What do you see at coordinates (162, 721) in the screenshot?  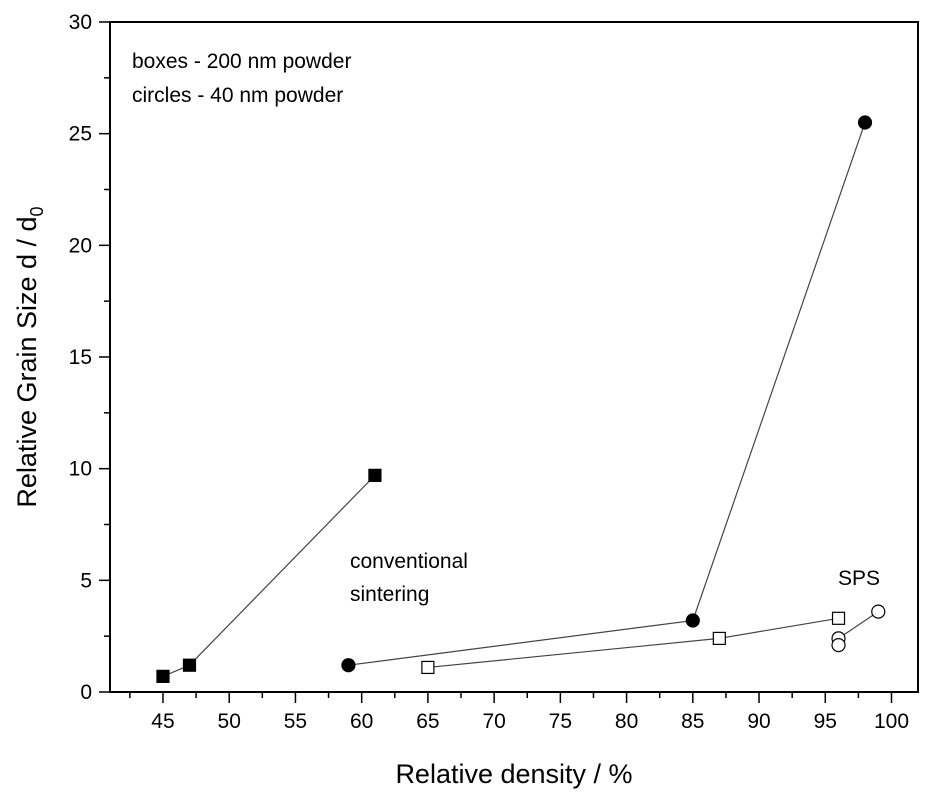 I see `x-tick-label: 45` at bounding box center [162, 721].